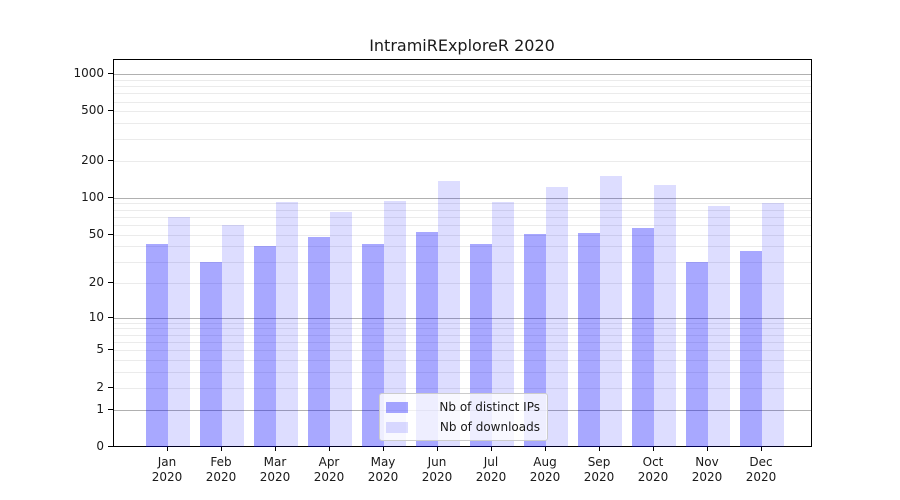  I want to click on x-tick-label: Nov 2020, so click(707, 469).